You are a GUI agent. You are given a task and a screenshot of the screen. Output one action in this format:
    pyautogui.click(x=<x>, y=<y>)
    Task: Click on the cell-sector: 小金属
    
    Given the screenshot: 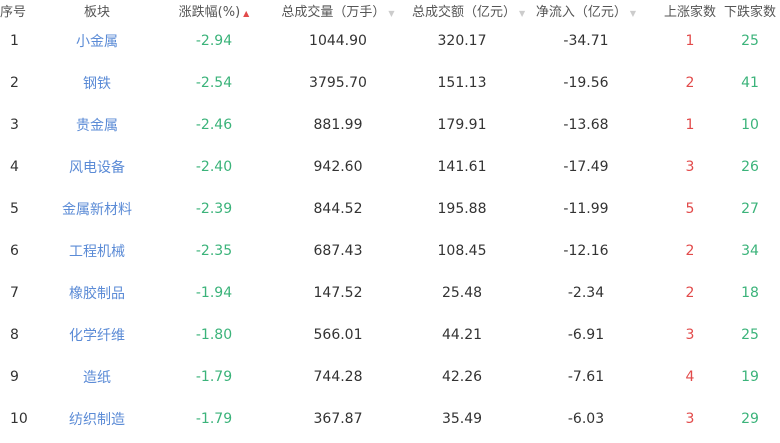 What is the action you would take?
    pyautogui.click(x=97, y=42)
    